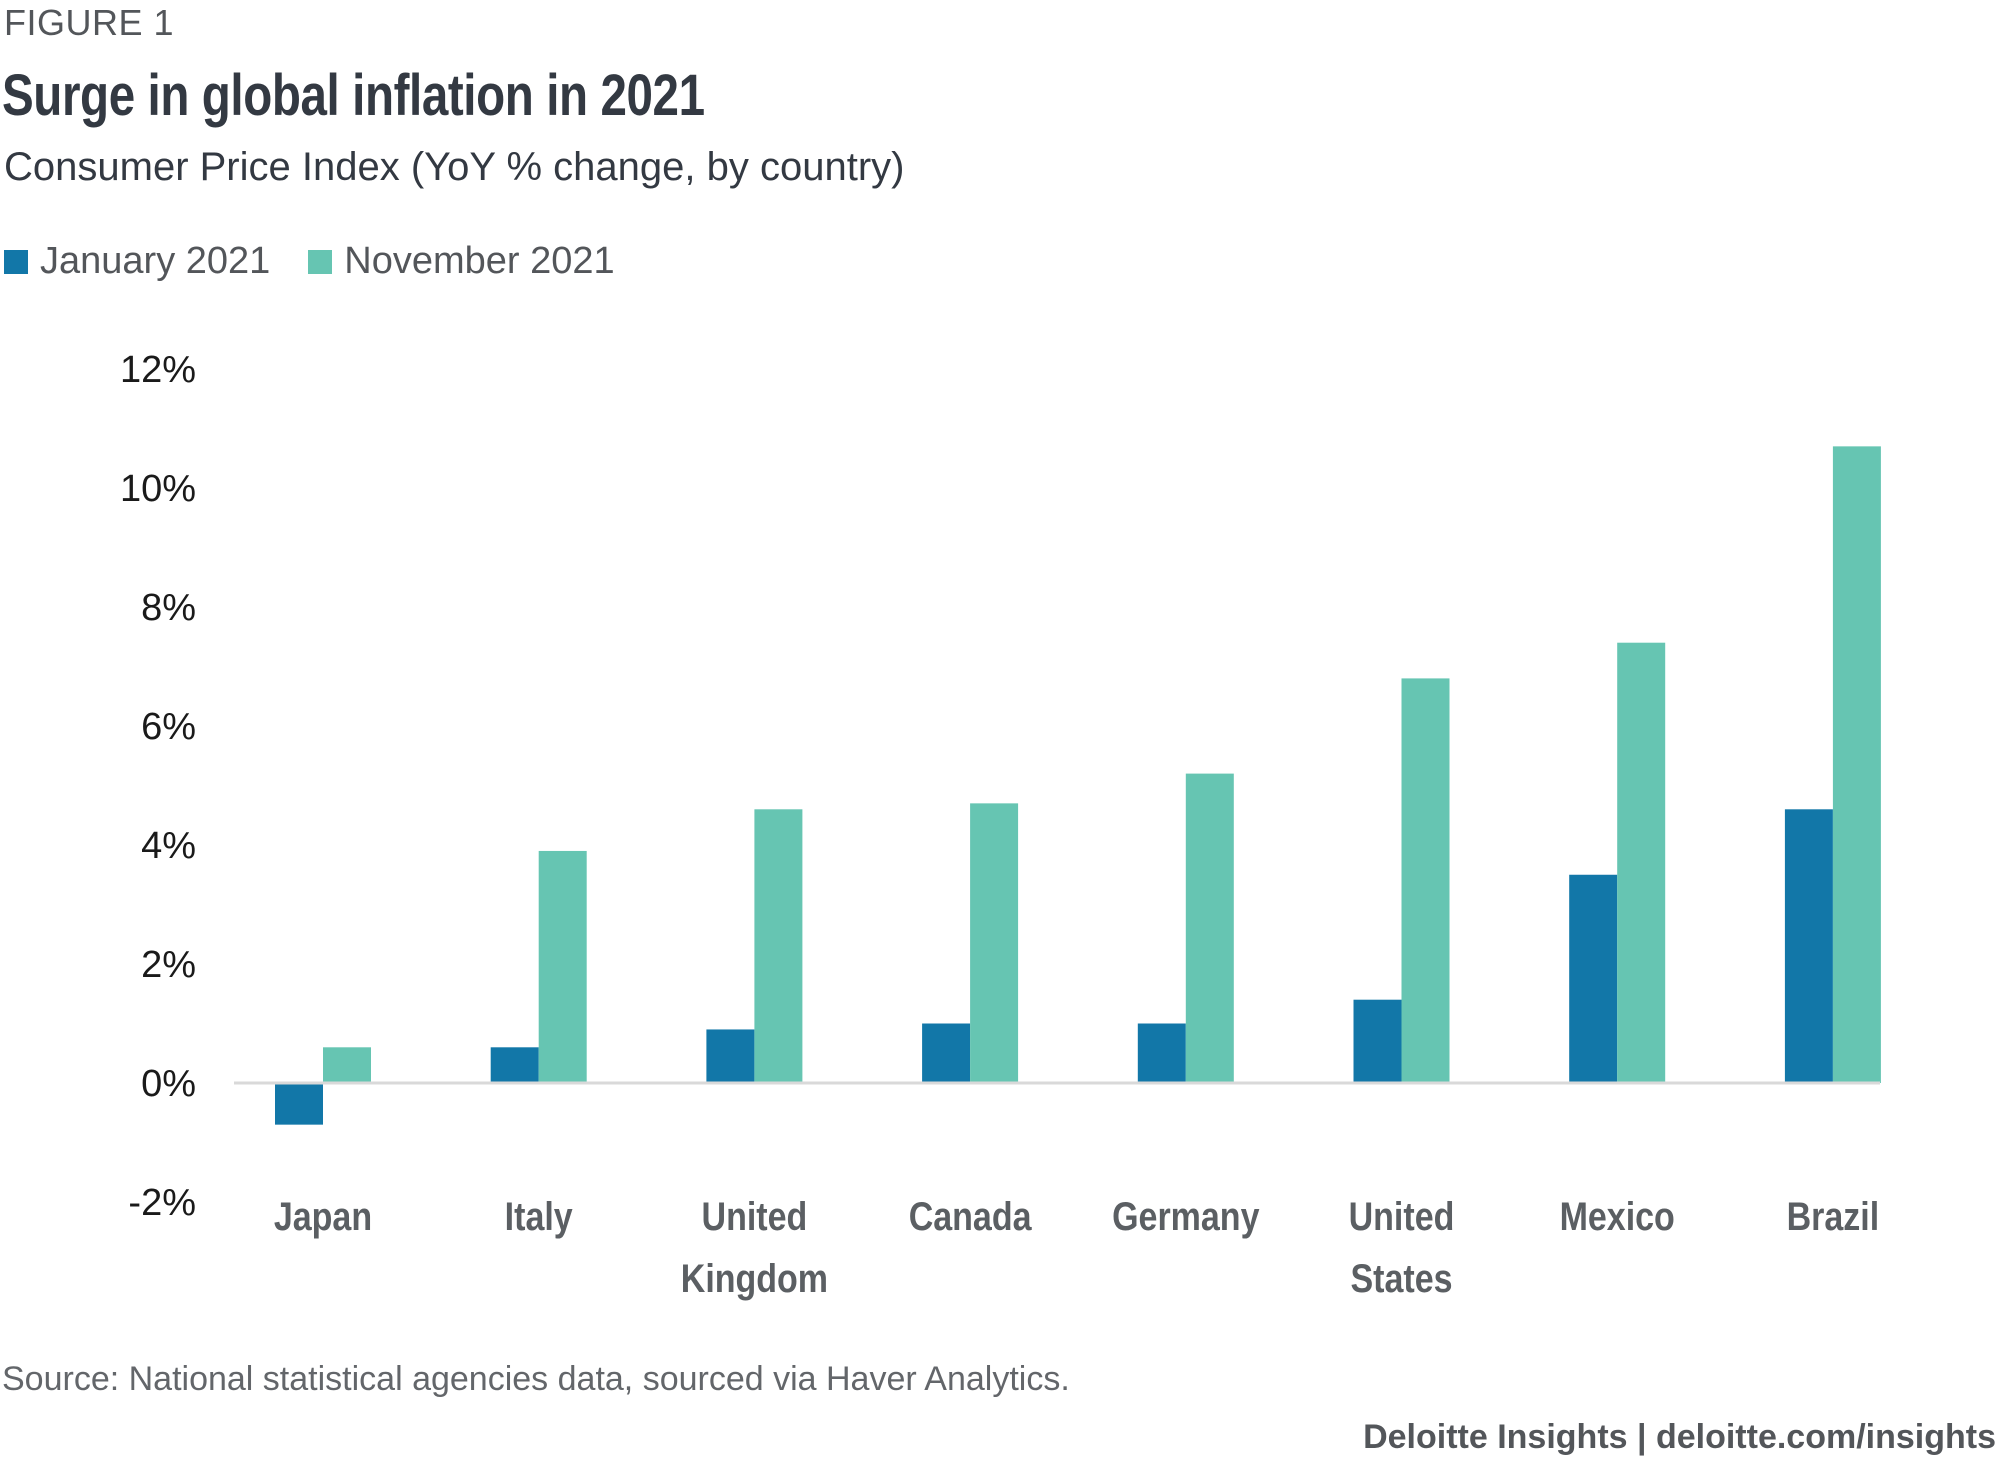  I want to click on bar-january-italy, so click(514, 1065).